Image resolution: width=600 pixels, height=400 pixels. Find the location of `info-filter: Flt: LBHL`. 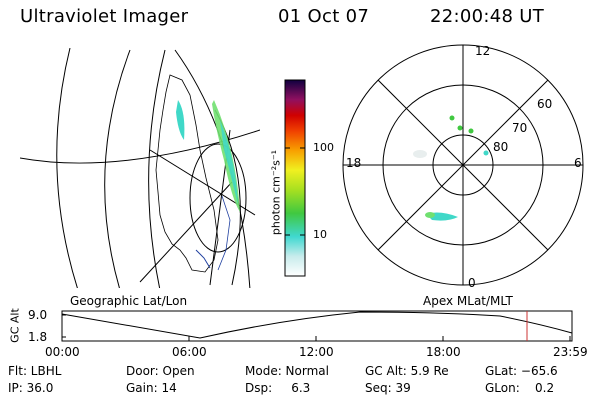

info-filter: Flt: LBHL is located at coordinates (35, 371).